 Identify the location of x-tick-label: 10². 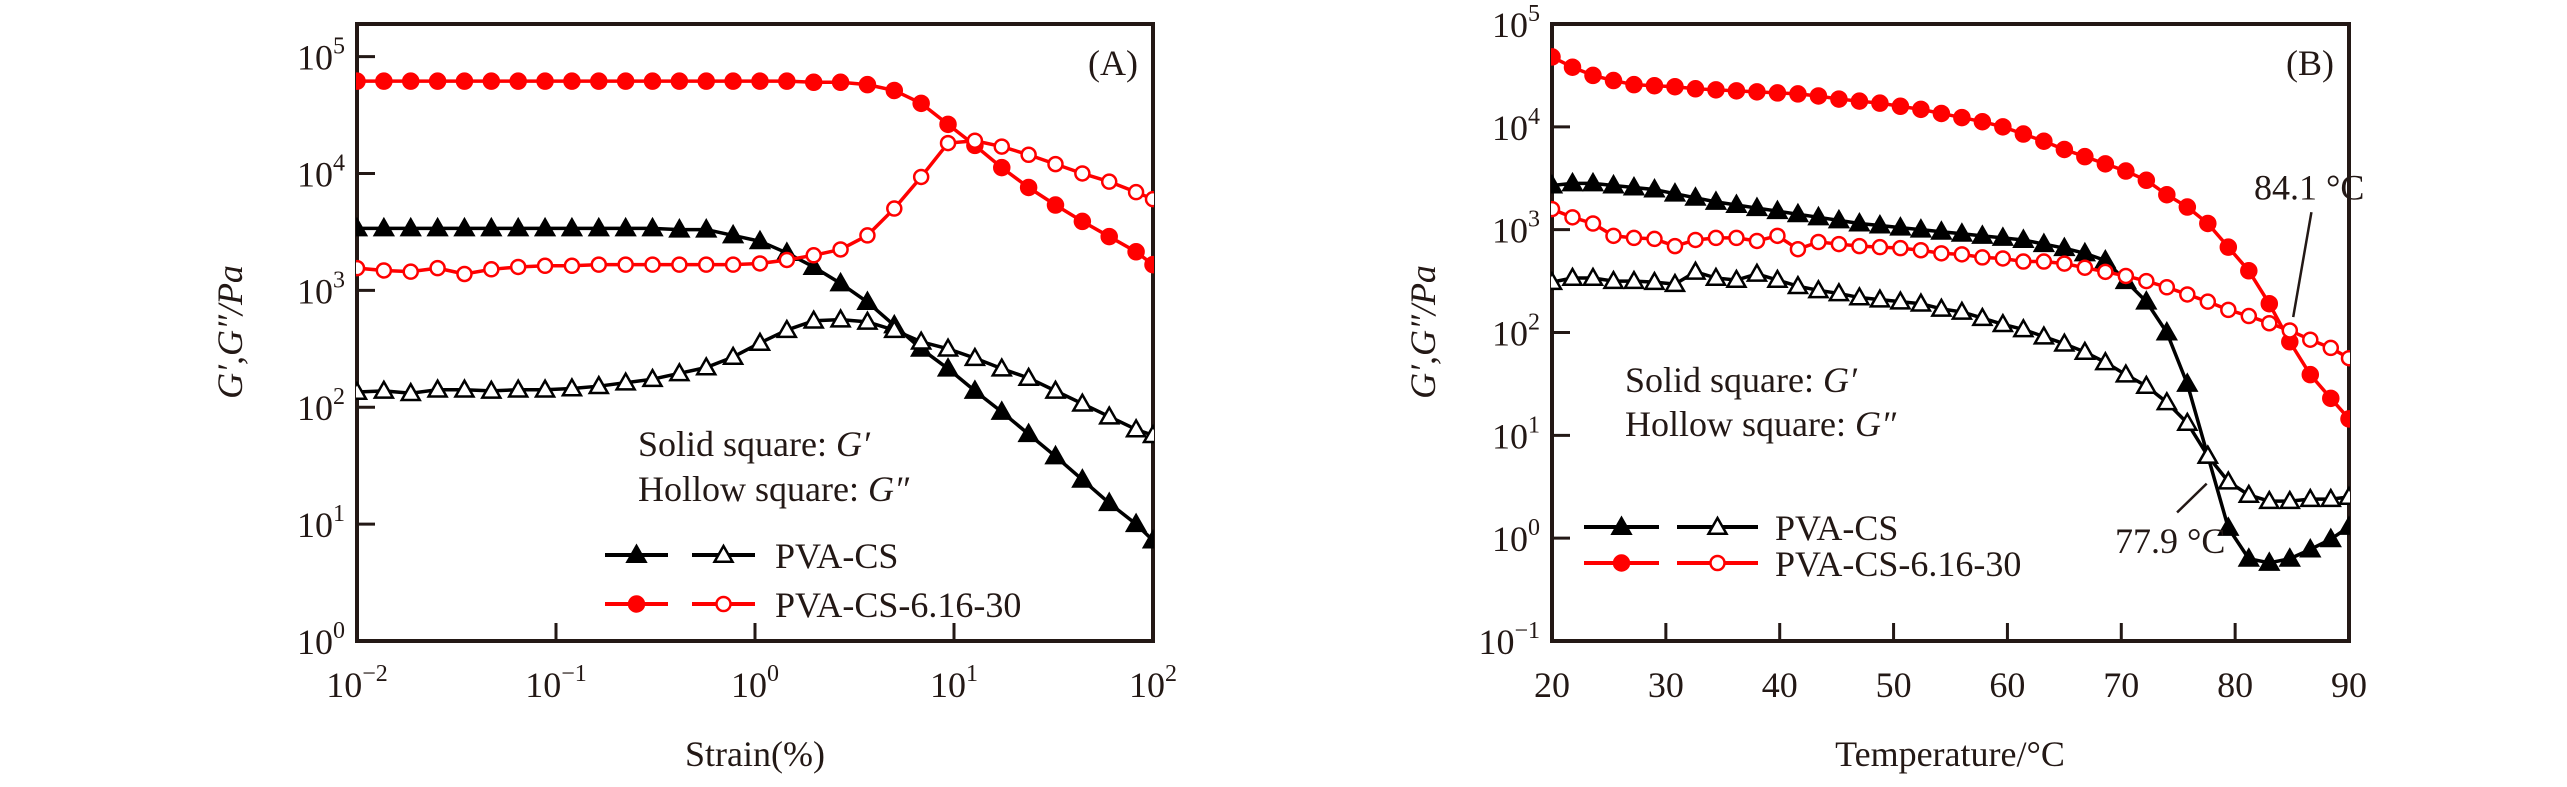
(1153, 683).